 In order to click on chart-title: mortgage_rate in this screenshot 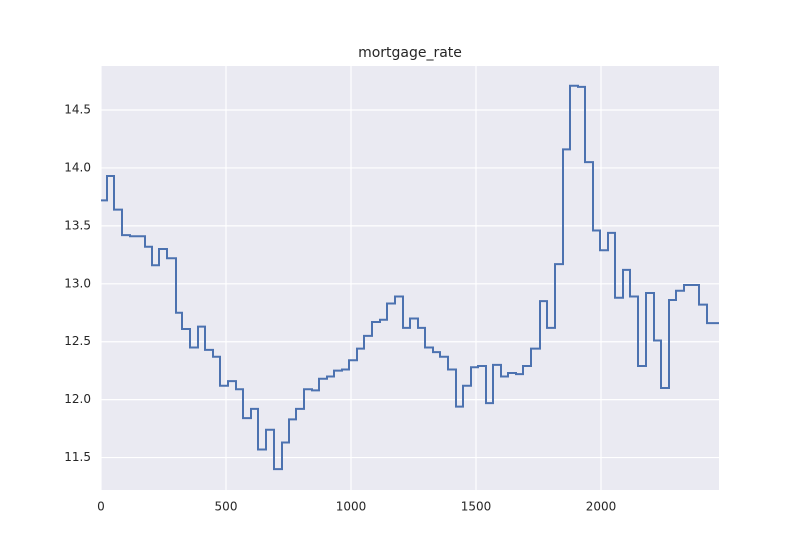, I will do `click(410, 53)`.